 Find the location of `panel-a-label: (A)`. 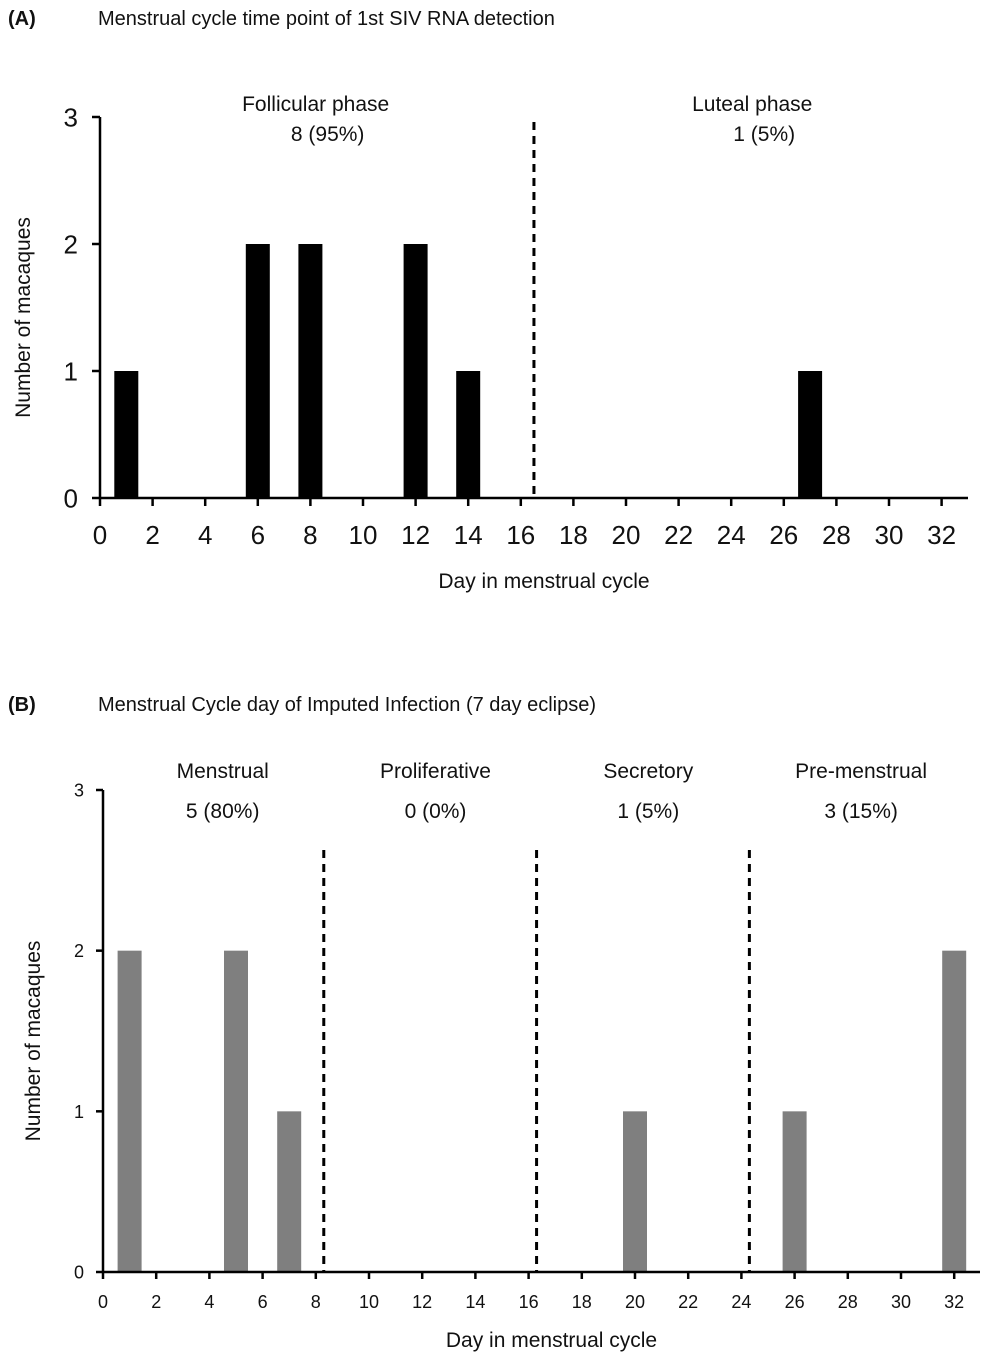

panel-a-label: (A) is located at coordinates (22, 19).